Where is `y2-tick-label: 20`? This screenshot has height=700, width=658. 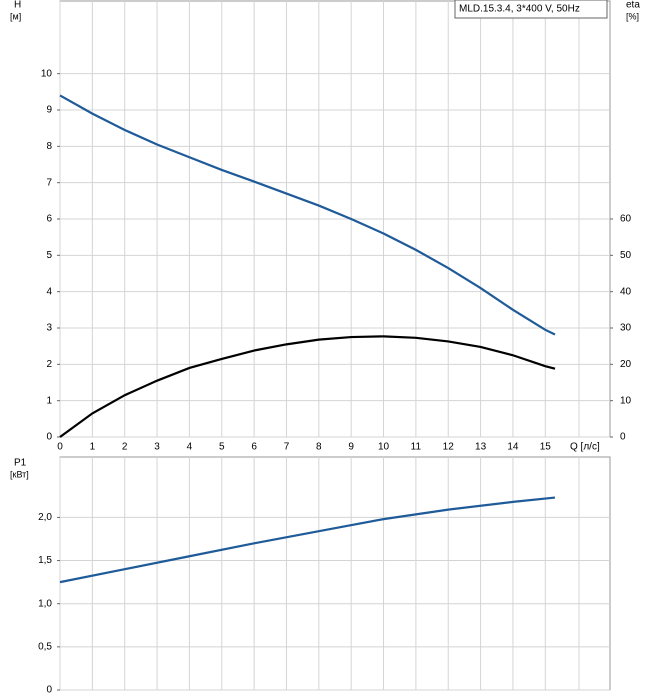 y2-tick-label: 20 is located at coordinates (626, 364).